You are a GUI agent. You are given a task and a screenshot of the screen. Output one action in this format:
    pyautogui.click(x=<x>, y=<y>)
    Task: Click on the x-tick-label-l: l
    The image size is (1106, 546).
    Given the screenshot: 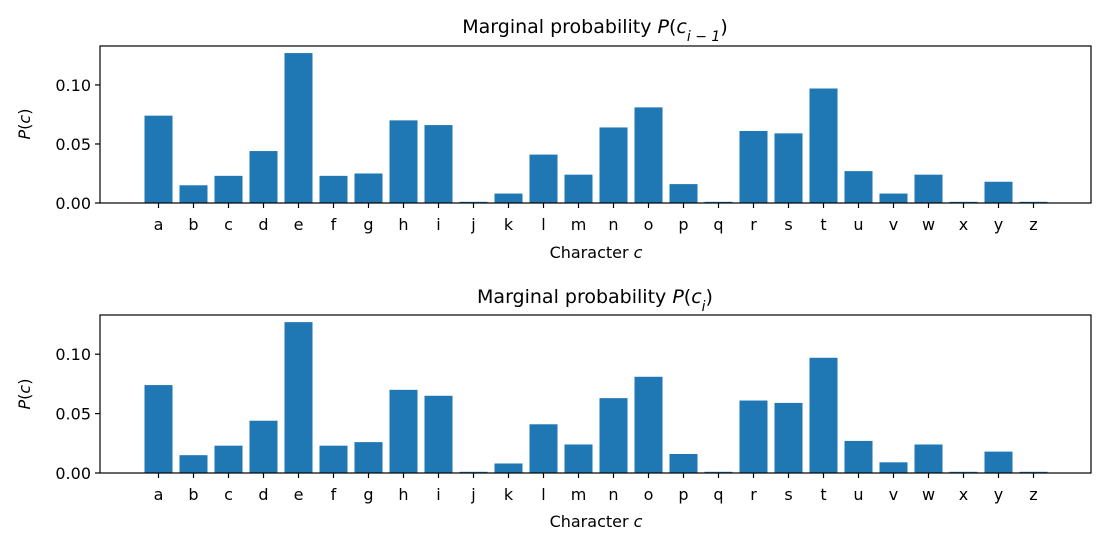 What is the action you would take?
    pyautogui.click(x=543, y=494)
    